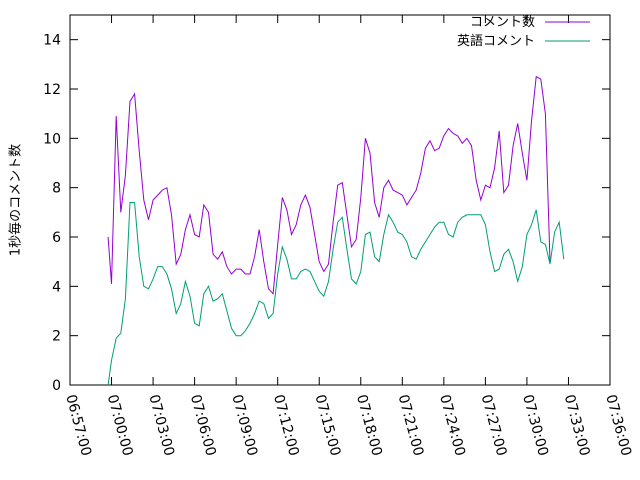  What do you see at coordinates (56, 238) in the screenshot?
I see `y-tick-label: 6` at bounding box center [56, 238].